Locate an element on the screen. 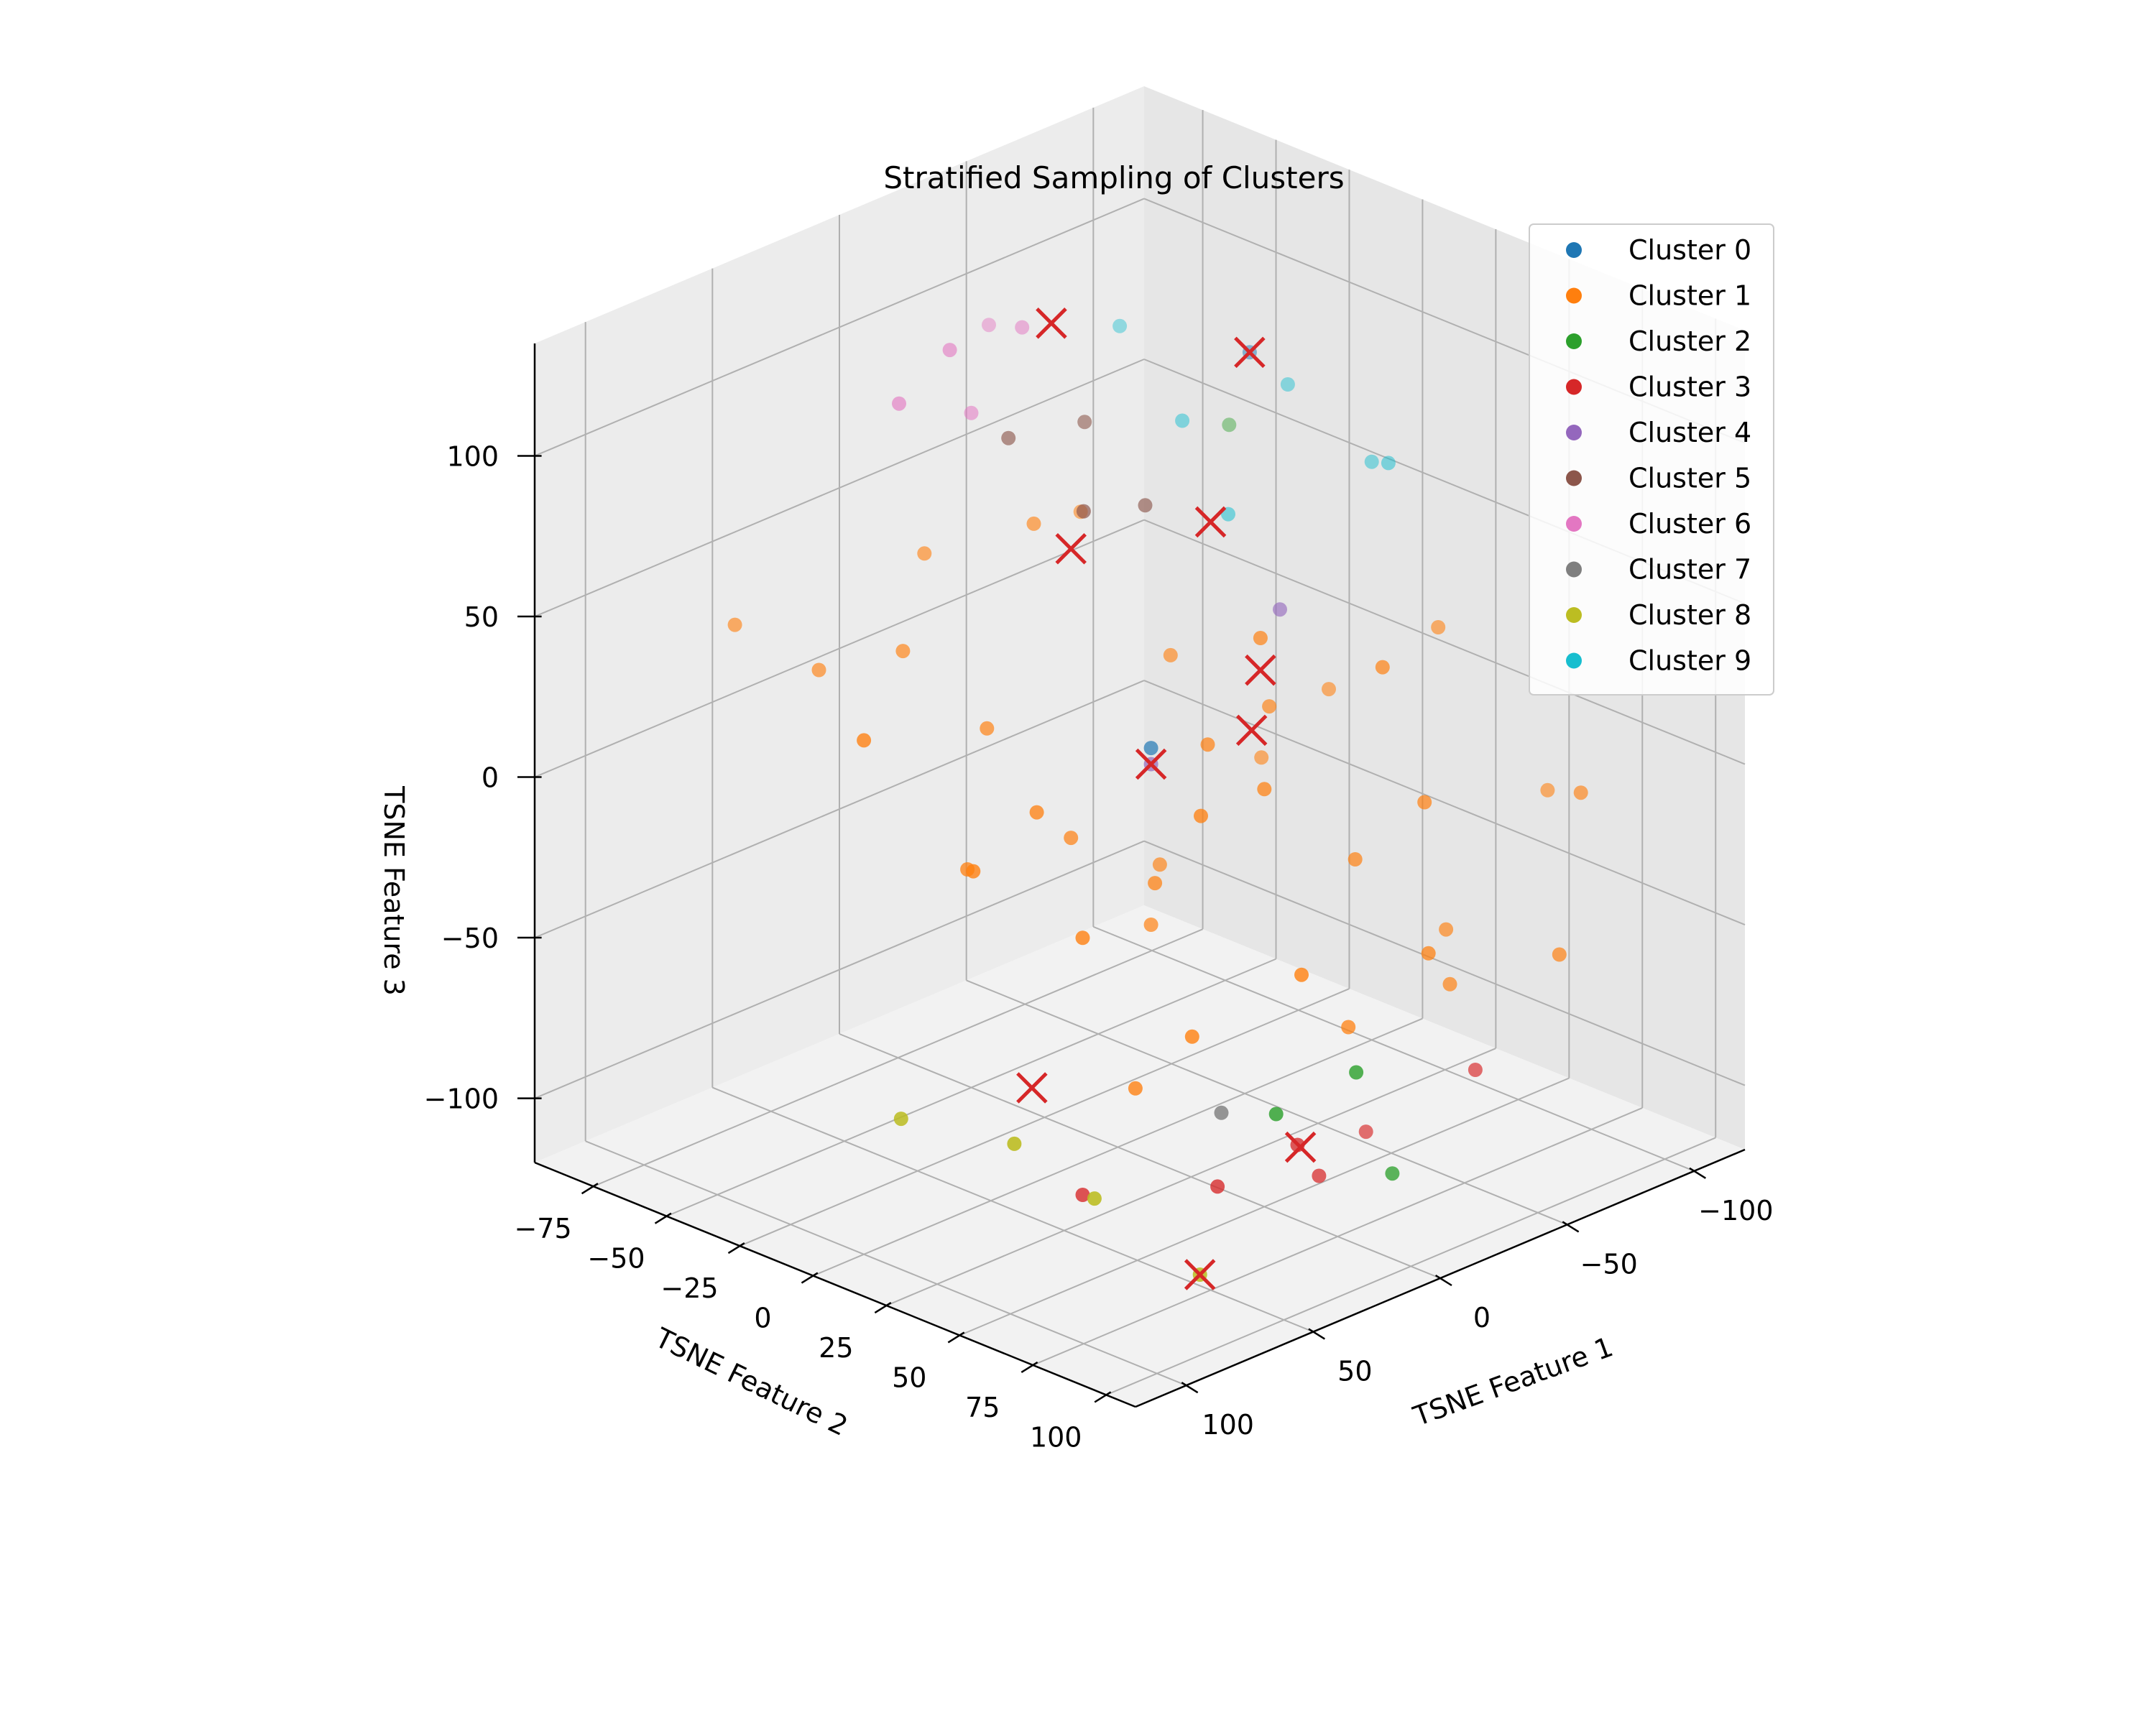 This screenshot has height=1728, width=2156. legend-label: Cluster 4 is located at coordinates (1690, 432).